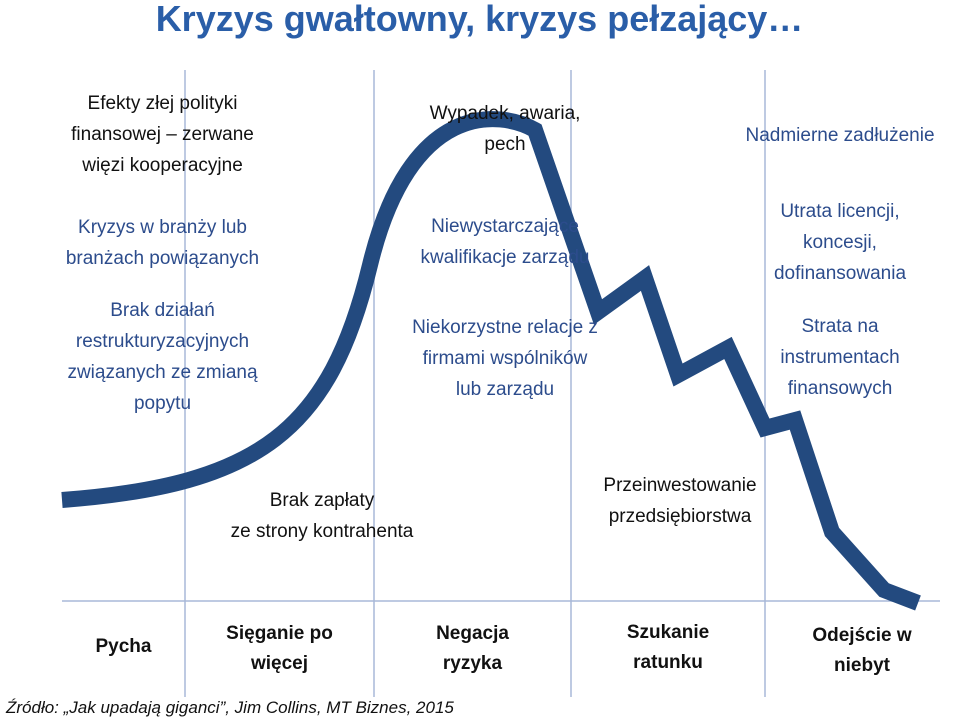  What do you see at coordinates (162, 227) in the screenshot?
I see `left-label-line: Kryzys w branży lub` at bounding box center [162, 227].